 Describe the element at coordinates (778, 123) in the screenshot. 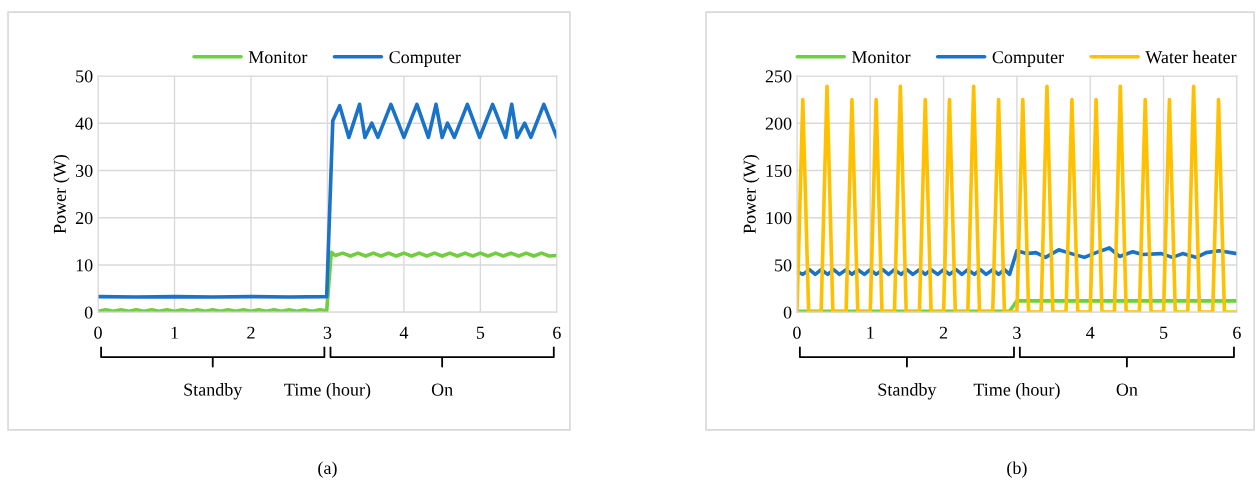

I see `y-tick-label: 200` at that location.